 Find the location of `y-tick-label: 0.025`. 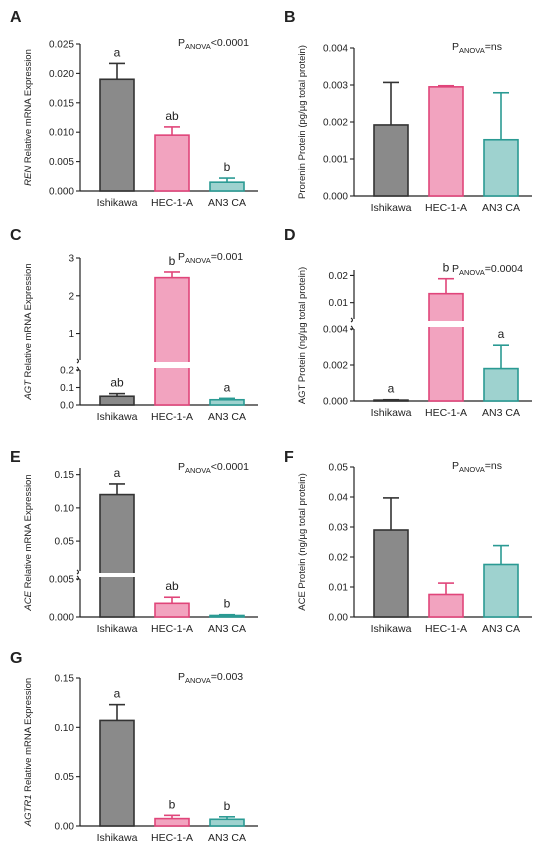

y-tick-label: 0.025 is located at coordinates (61, 45).